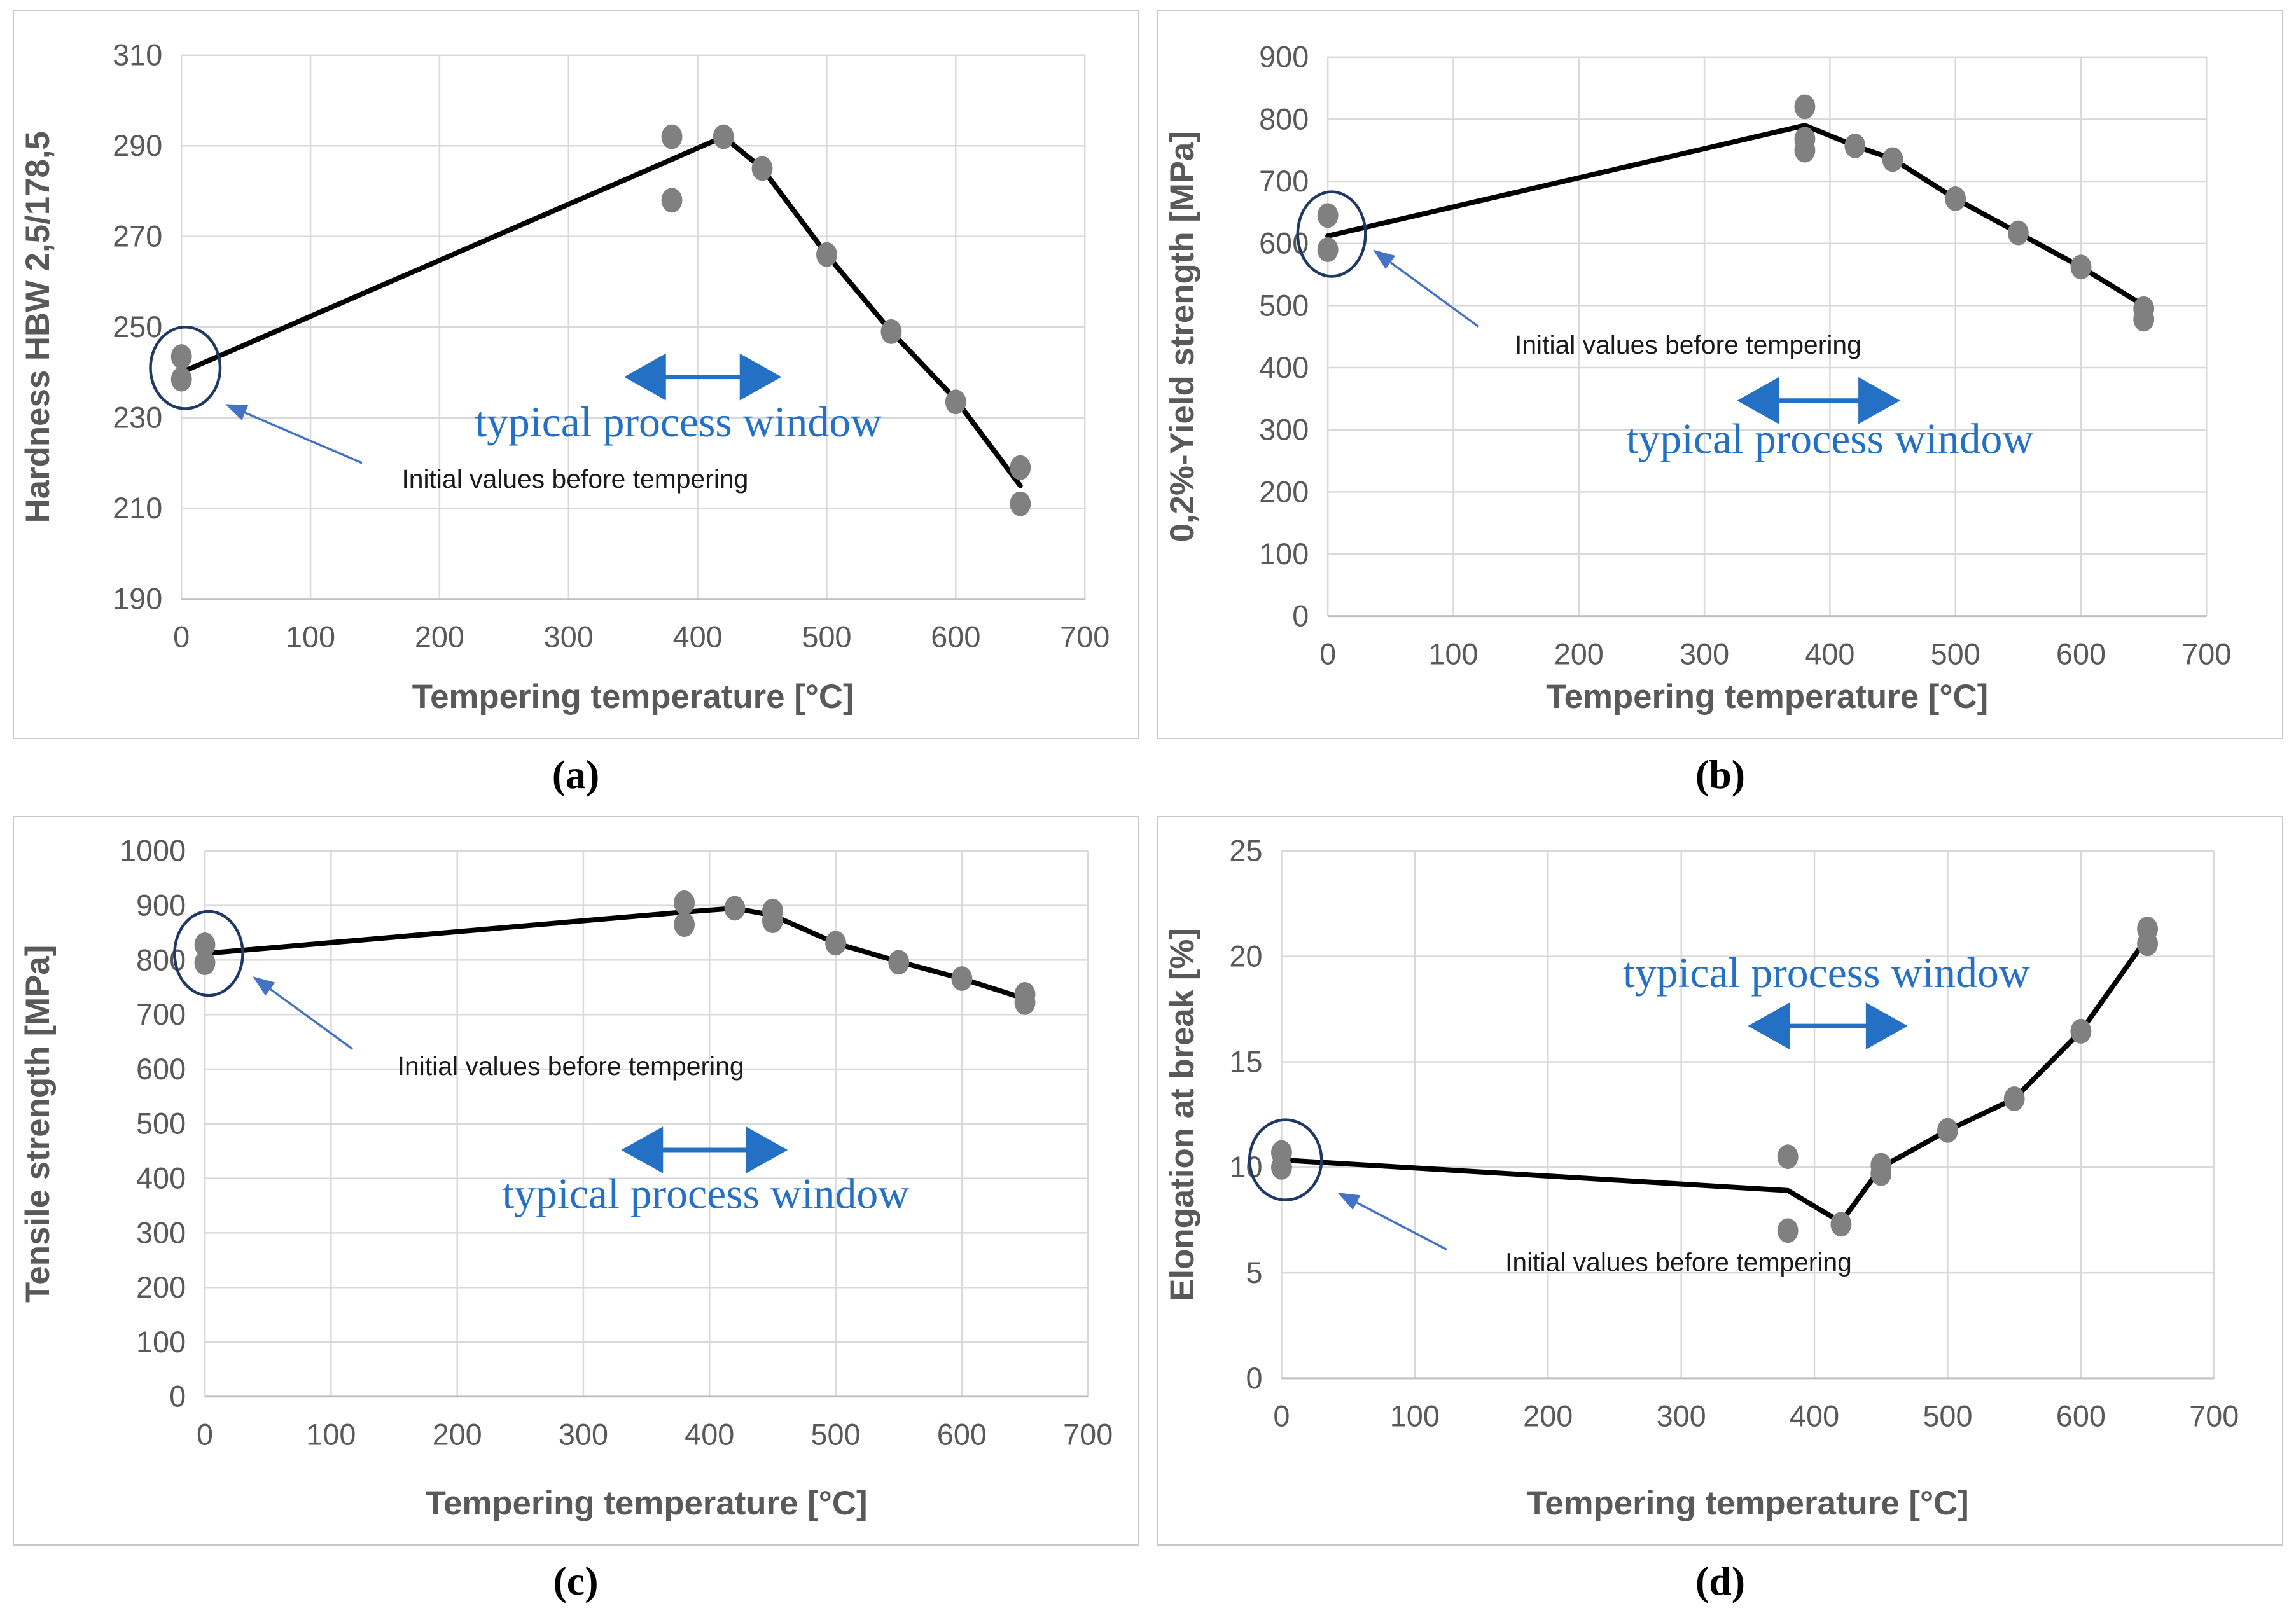 This screenshot has height=1613, width=2296. What do you see at coordinates (1182, 1115) in the screenshot?
I see `y-axis-title: Elongation at break [%]` at bounding box center [1182, 1115].